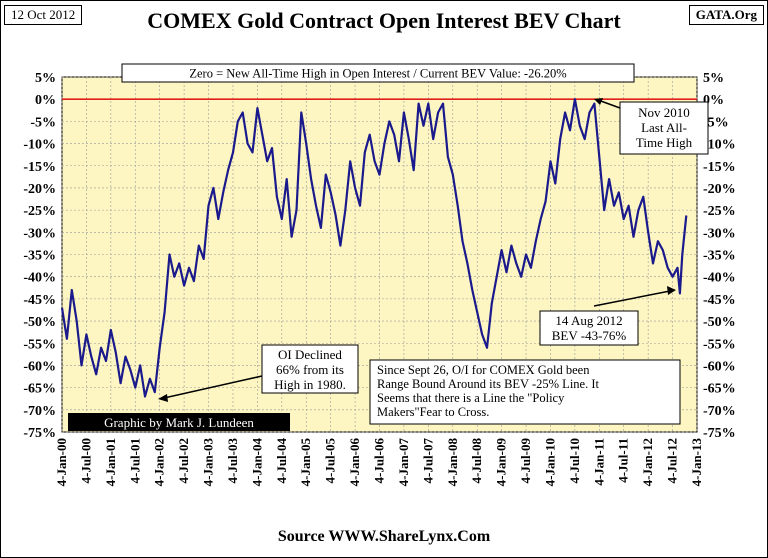 The height and width of the screenshot is (558, 768). I want to click on annotation-decline: OI Declined 66% from its High in 1980., so click(258, 373).